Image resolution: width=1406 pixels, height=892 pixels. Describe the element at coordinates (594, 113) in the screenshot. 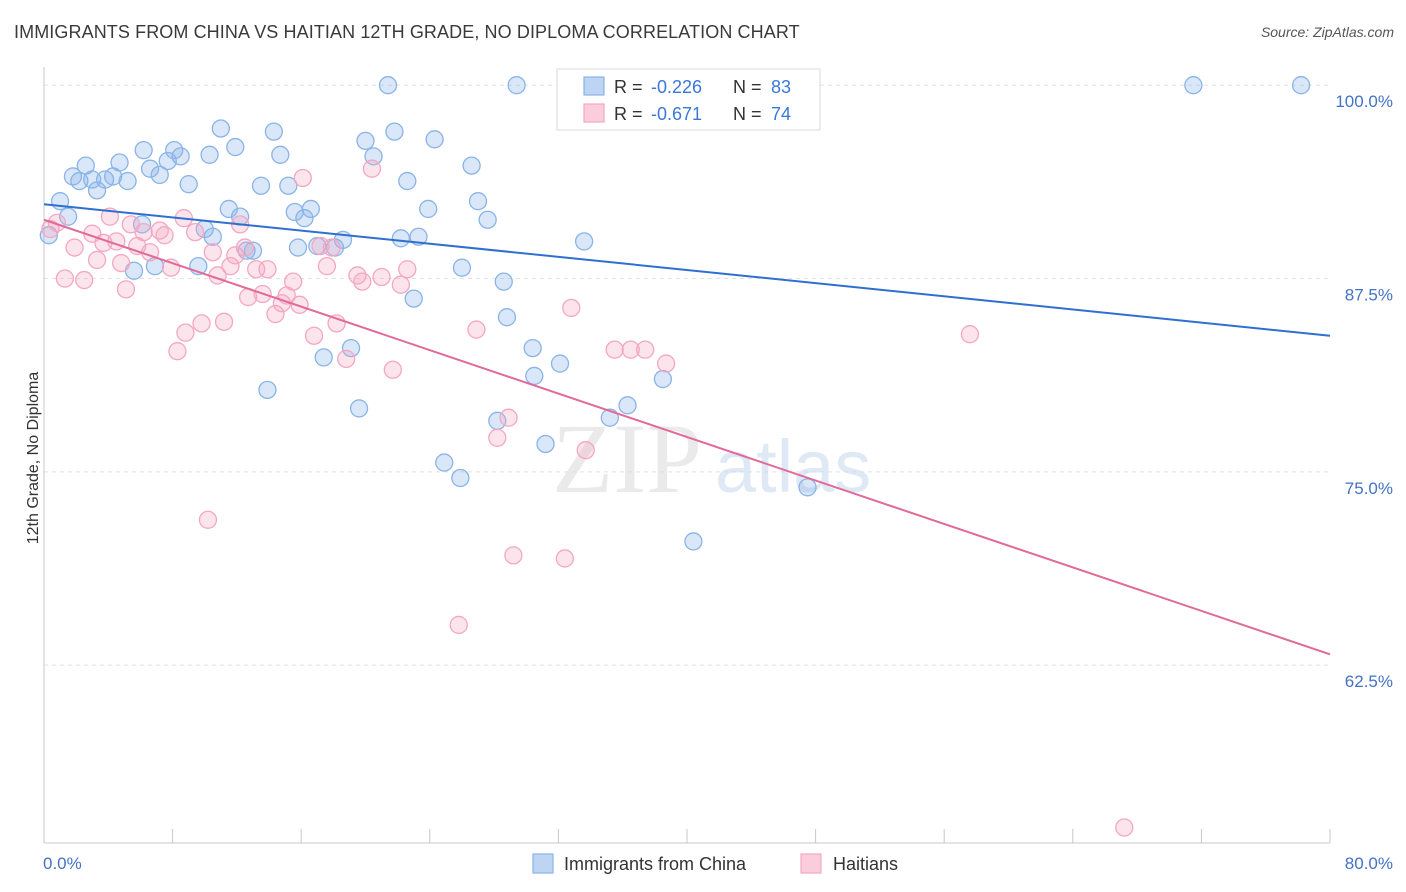

I see `legend-swatch-haitians` at that location.